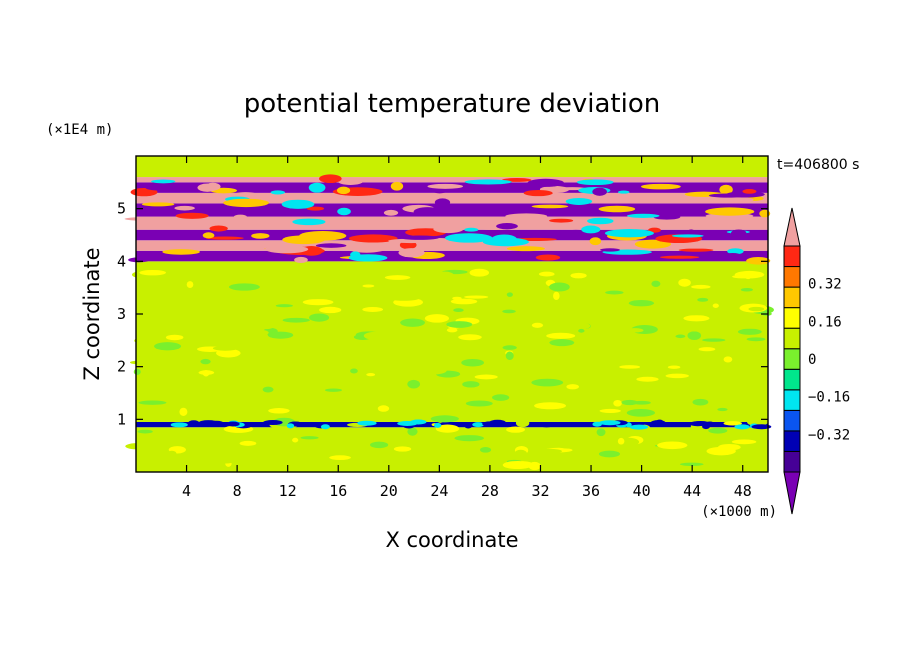  I want to click on x-unit-label: (×1000 m), so click(739, 512).